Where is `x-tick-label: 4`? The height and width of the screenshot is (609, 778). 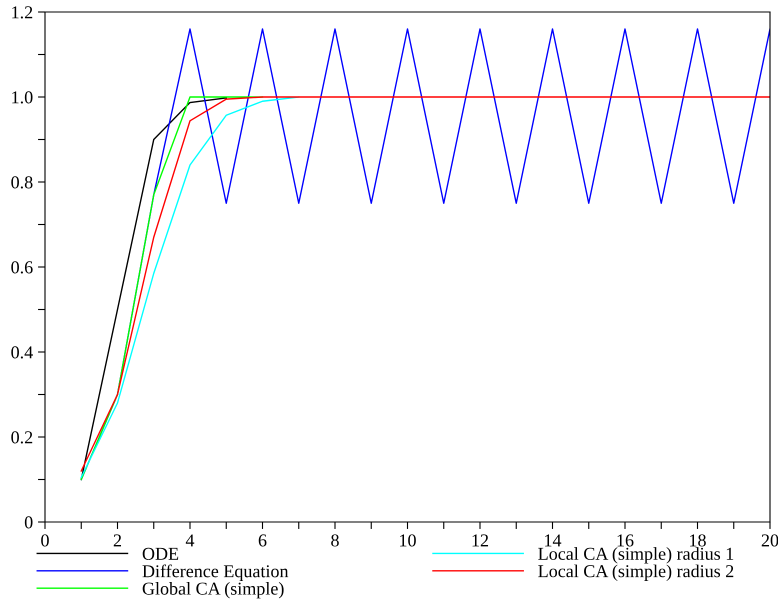 x-tick-label: 4 is located at coordinates (190, 540).